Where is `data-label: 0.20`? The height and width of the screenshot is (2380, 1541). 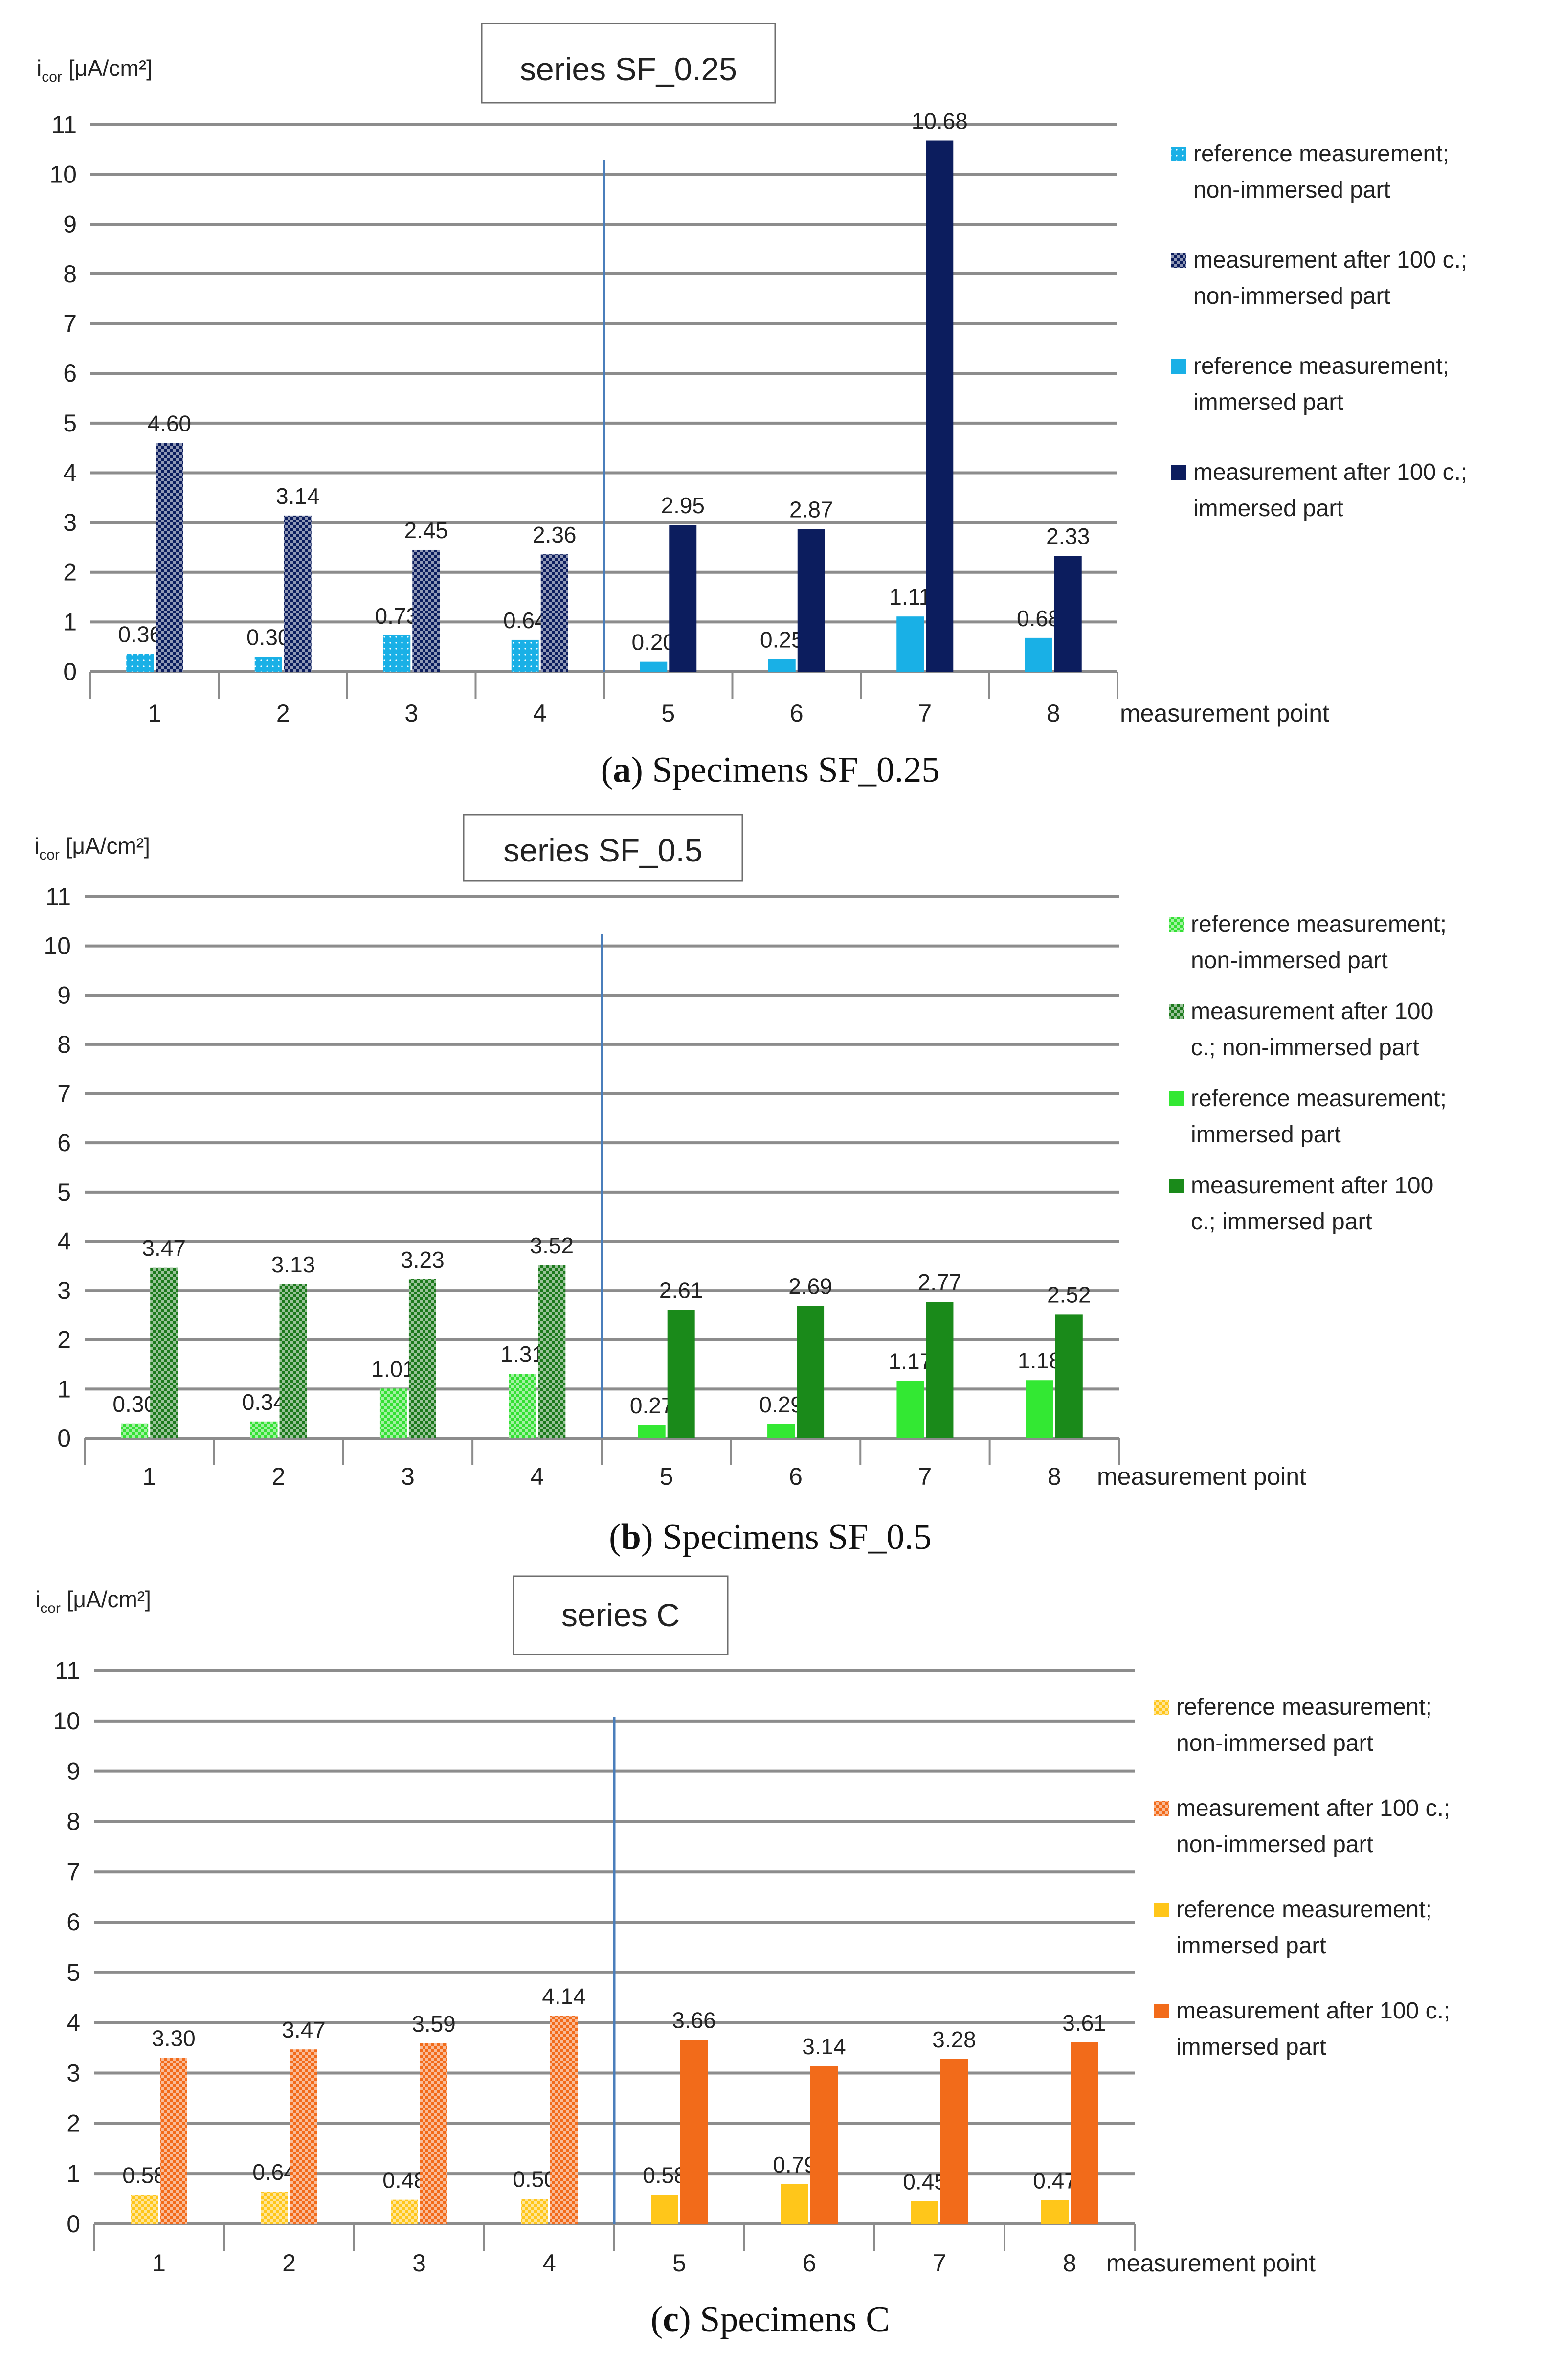 data-label: 0.20 is located at coordinates (653, 642).